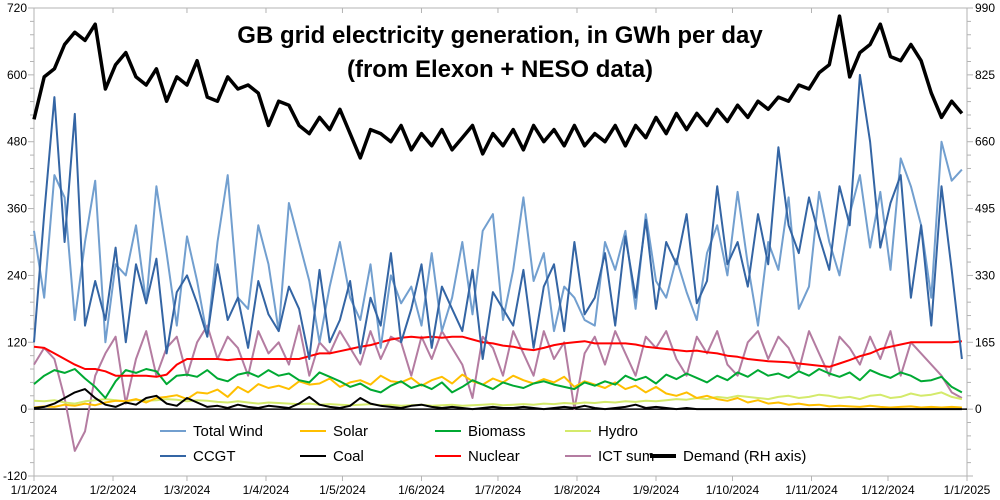 The image size is (1000, 500). I want to click on legend-item: CCGT, so click(198, 456).